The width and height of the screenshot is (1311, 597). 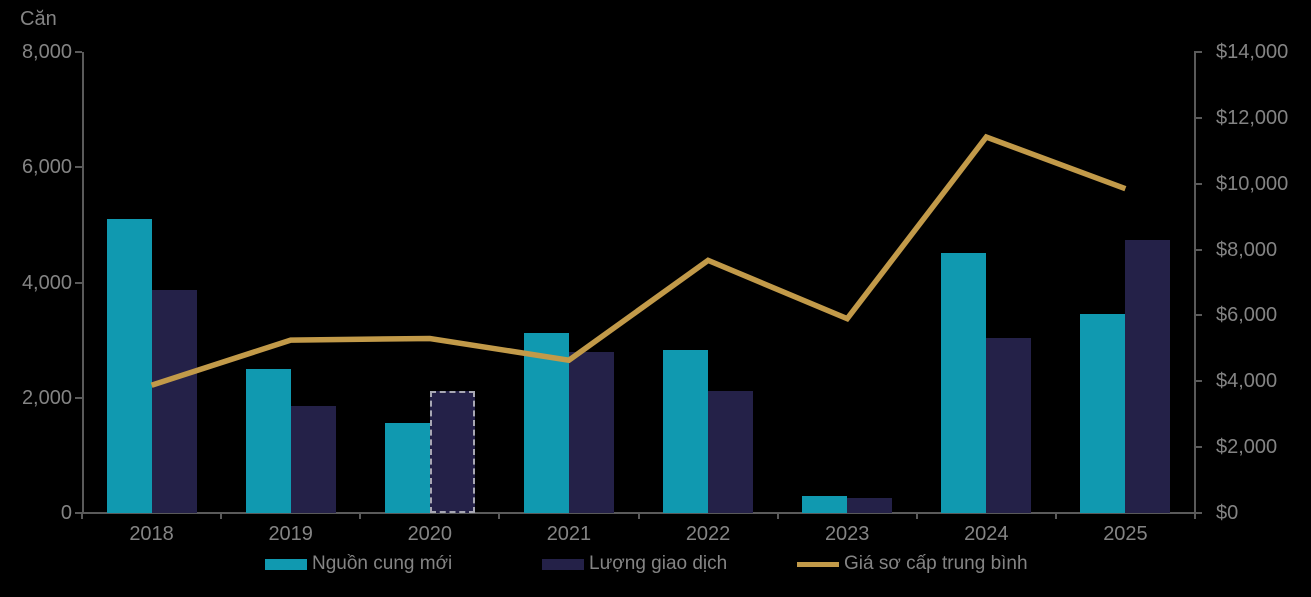 What do you see at coordinates (46, 282) in the screenshot?
I see `left-axis-tick-label: 4,000` at bounding box center [46, 282].